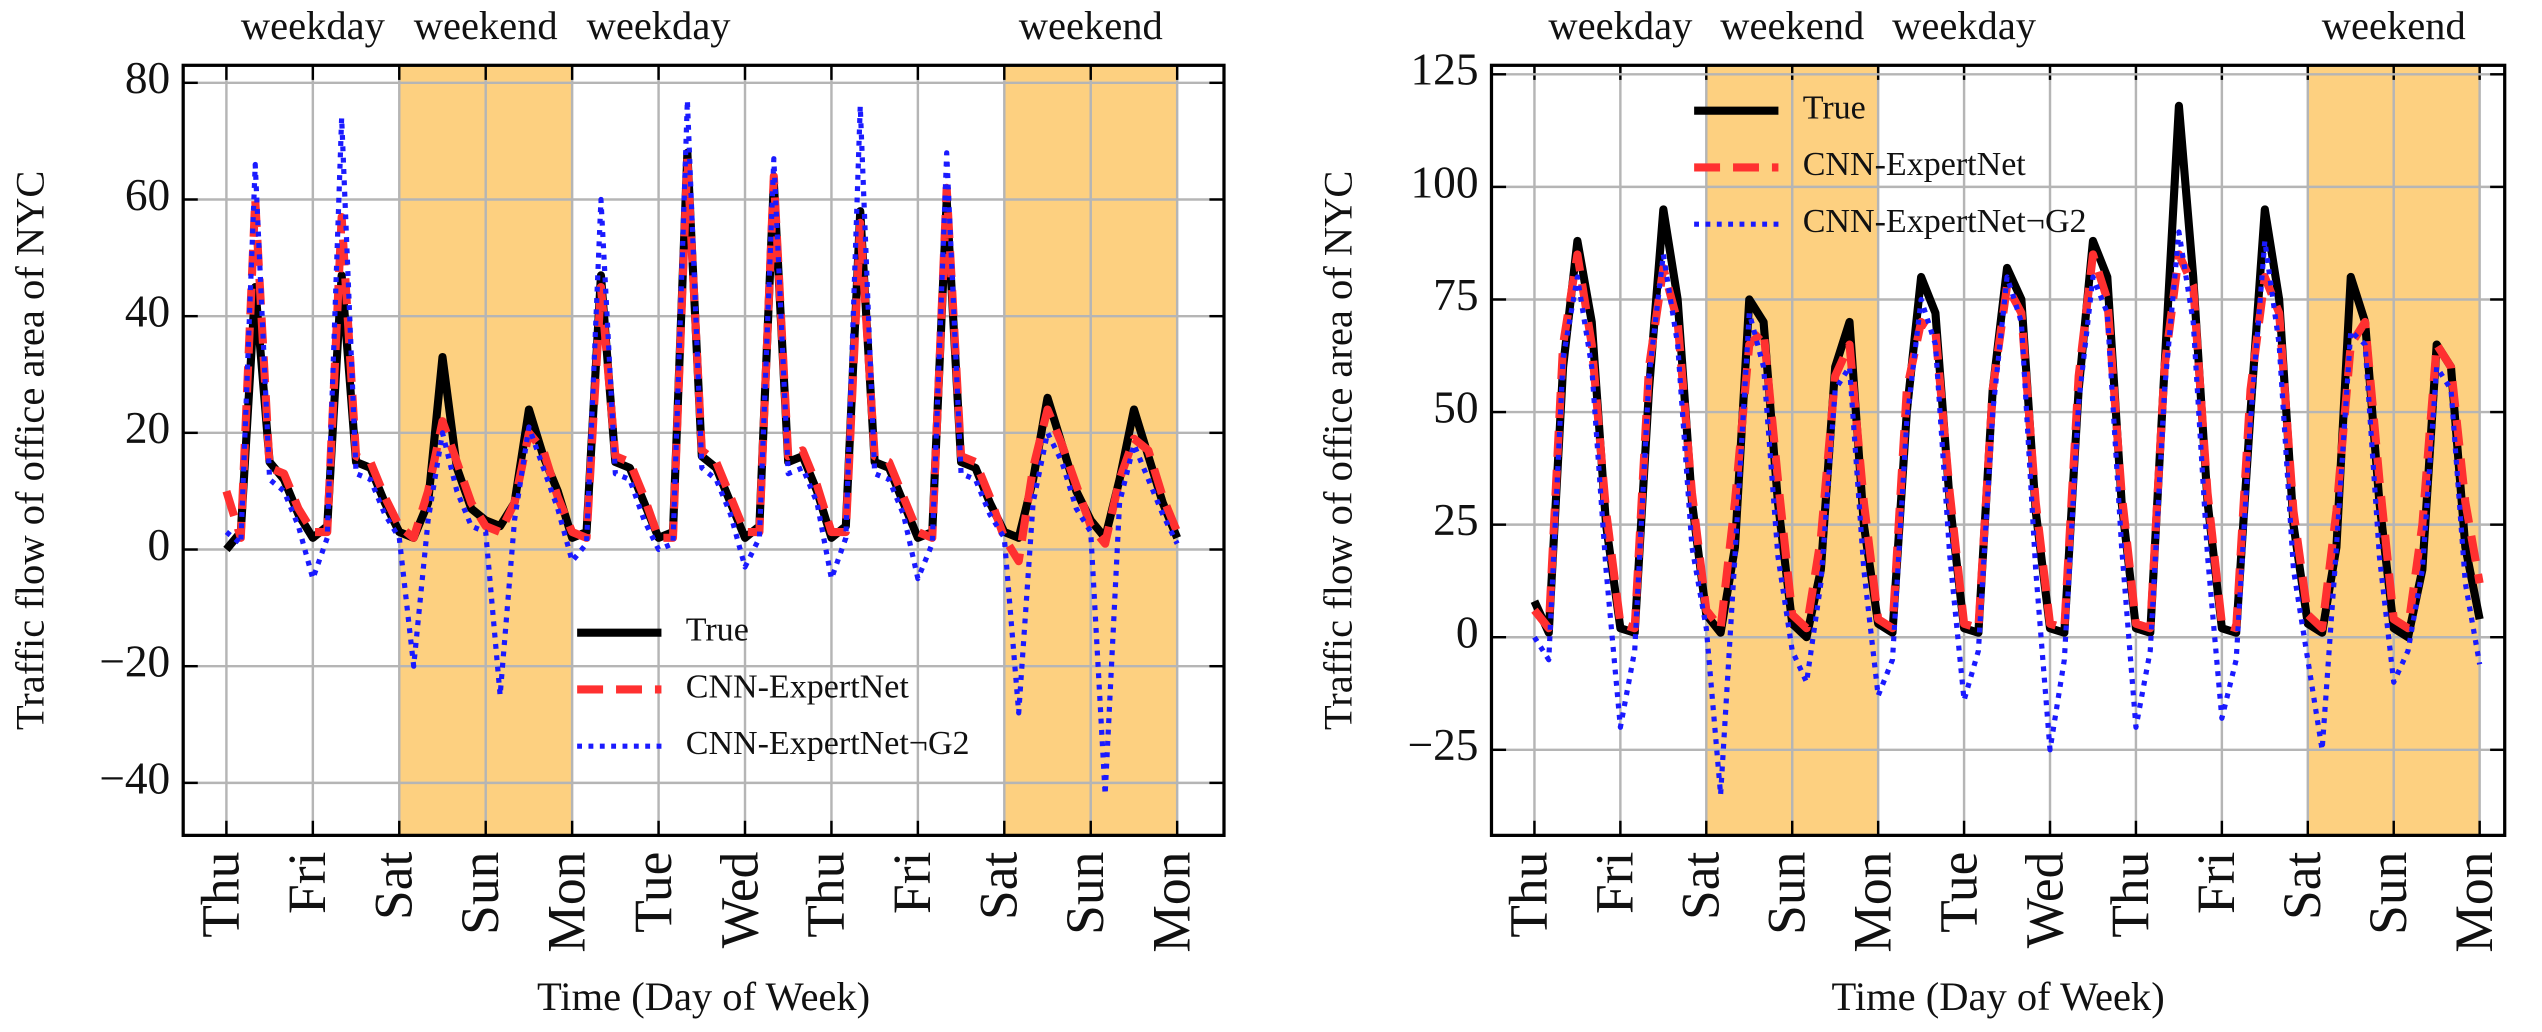 Image resolution: width=2542 pixels, height=1032 pixels. What do you see at coordinates (1455, 295) in the screenshot?
I see `y-tick-label: 75` at bounding box center [1455, 295].